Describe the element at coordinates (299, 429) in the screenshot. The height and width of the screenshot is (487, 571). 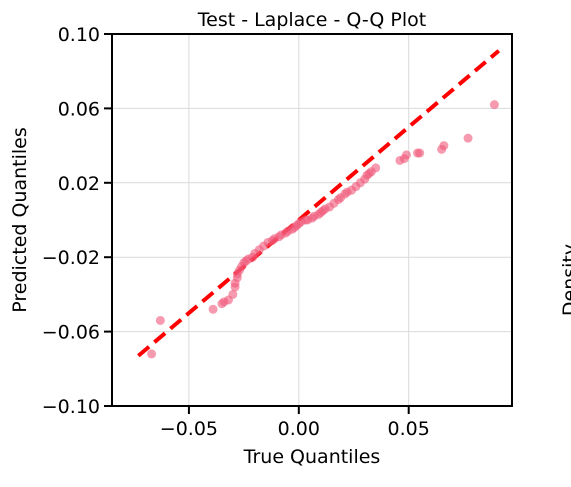
I see `x-tick-label: 0.00` at that location.